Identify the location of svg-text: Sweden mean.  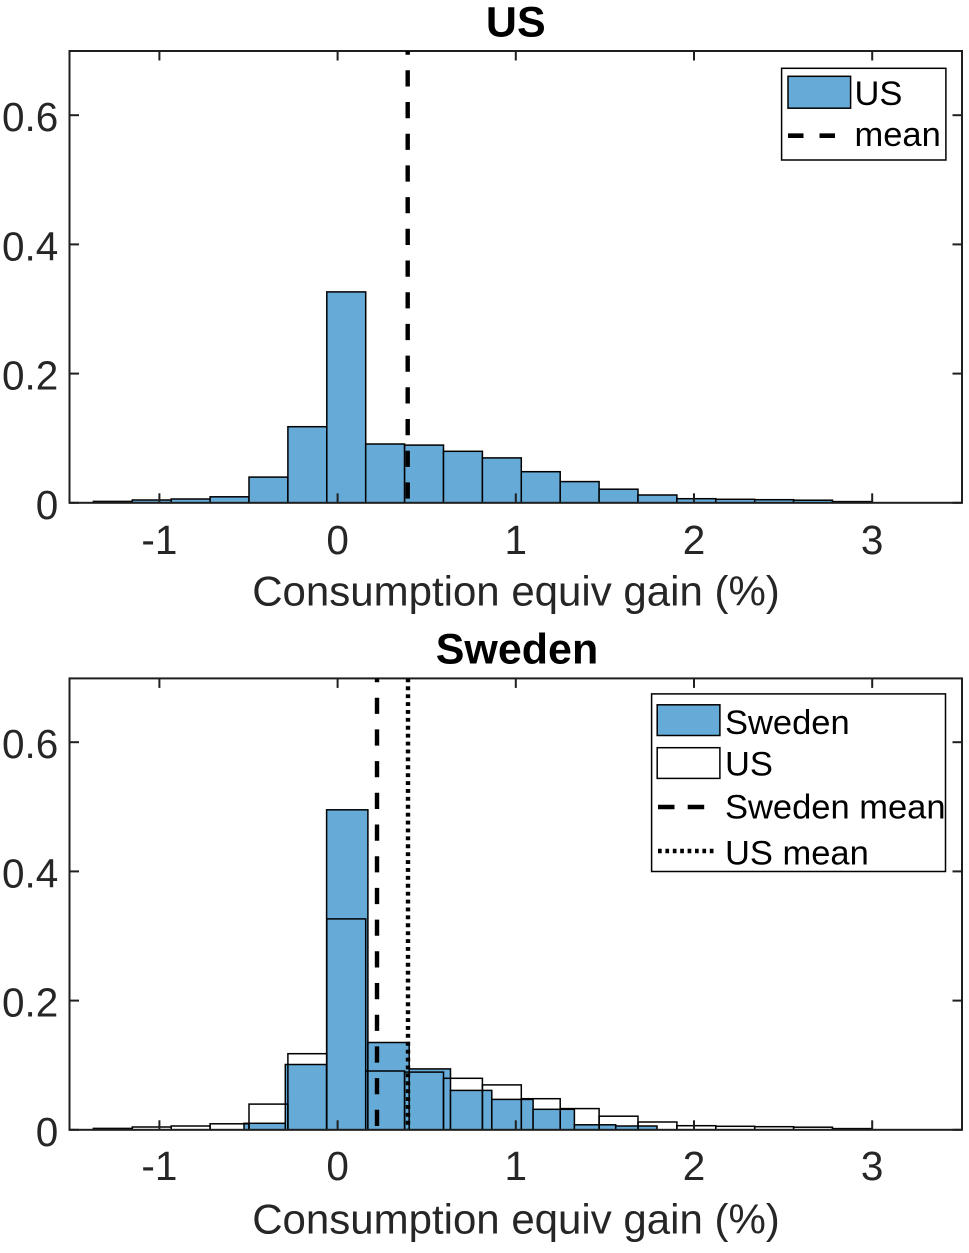
(835, 808).